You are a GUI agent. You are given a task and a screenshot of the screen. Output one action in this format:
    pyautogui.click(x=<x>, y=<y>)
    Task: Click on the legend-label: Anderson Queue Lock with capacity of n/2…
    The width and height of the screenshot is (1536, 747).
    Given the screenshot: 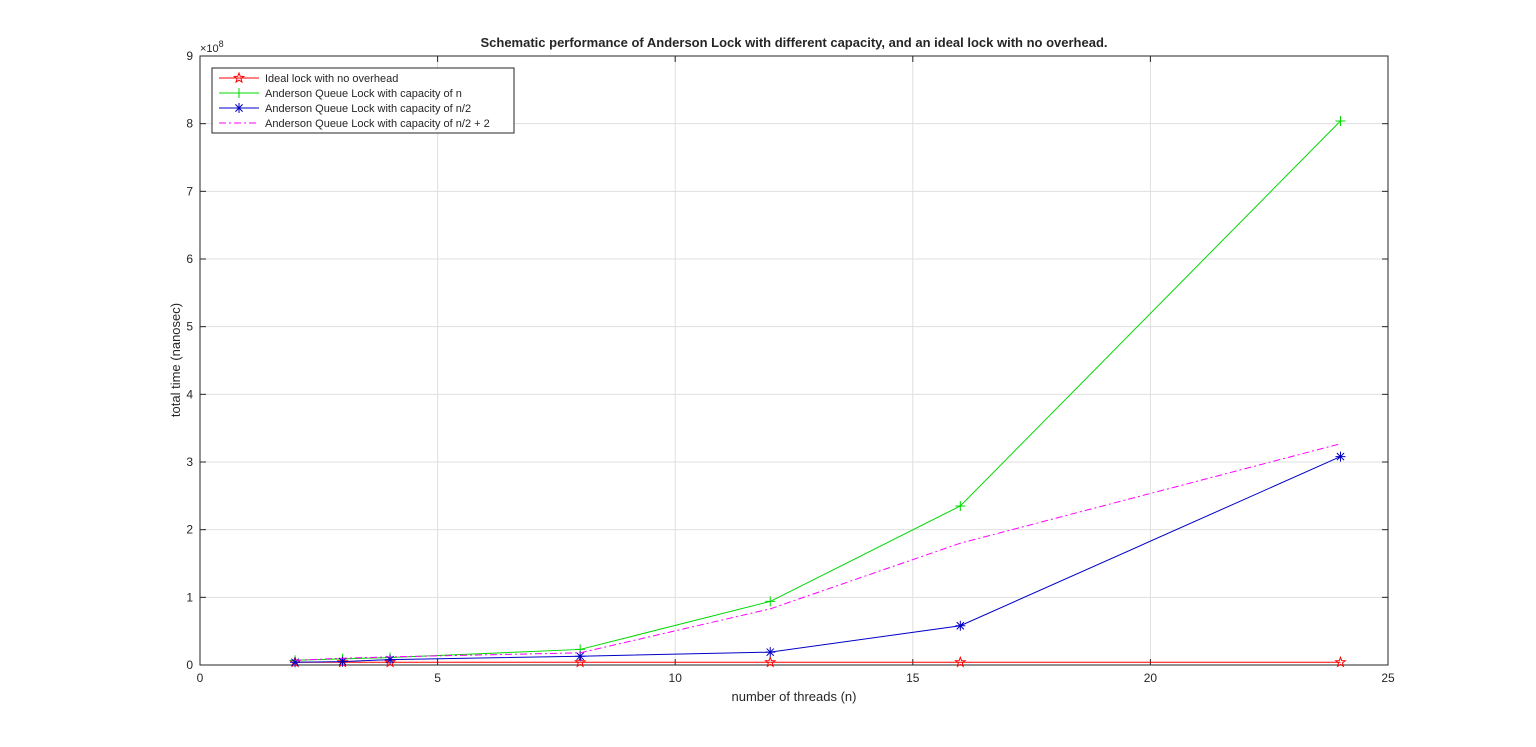 What is the action you would take?
    pyautogui.click(x=377, y=124)
    